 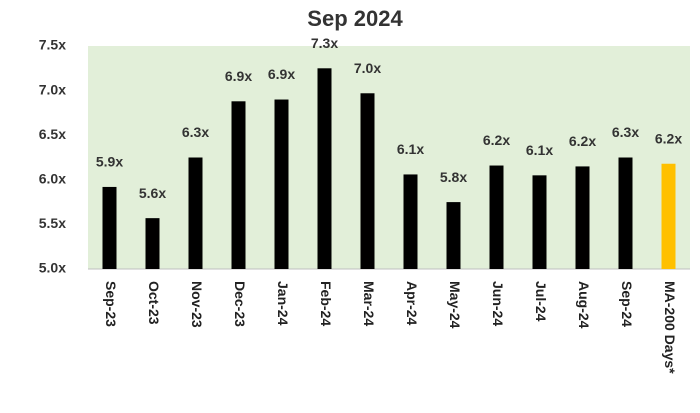 I want to click on x-tick-label: Sep-23, so click(x=111, y=304).